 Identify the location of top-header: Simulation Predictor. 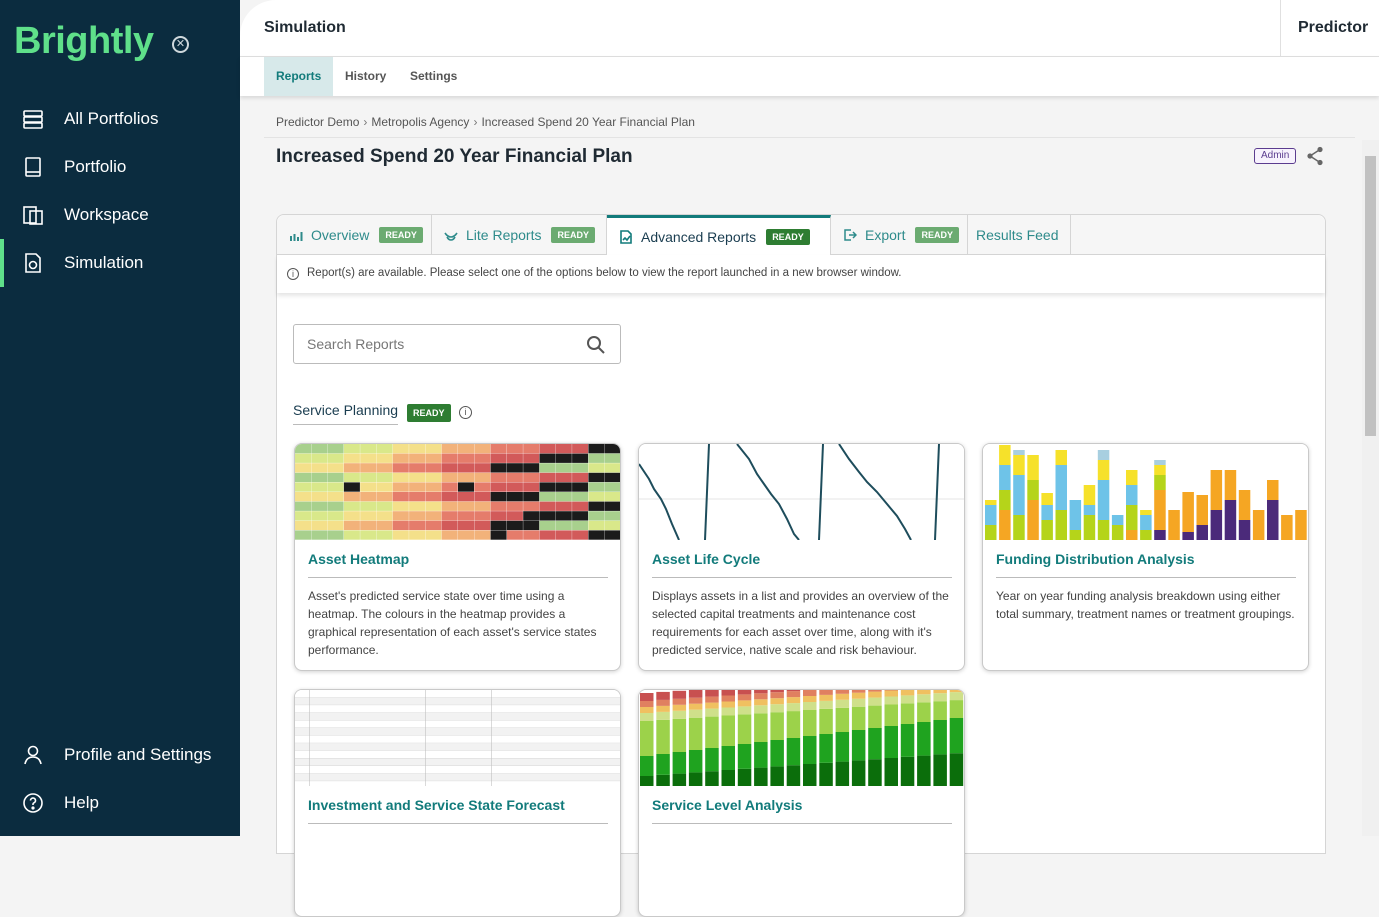
(809, 28).